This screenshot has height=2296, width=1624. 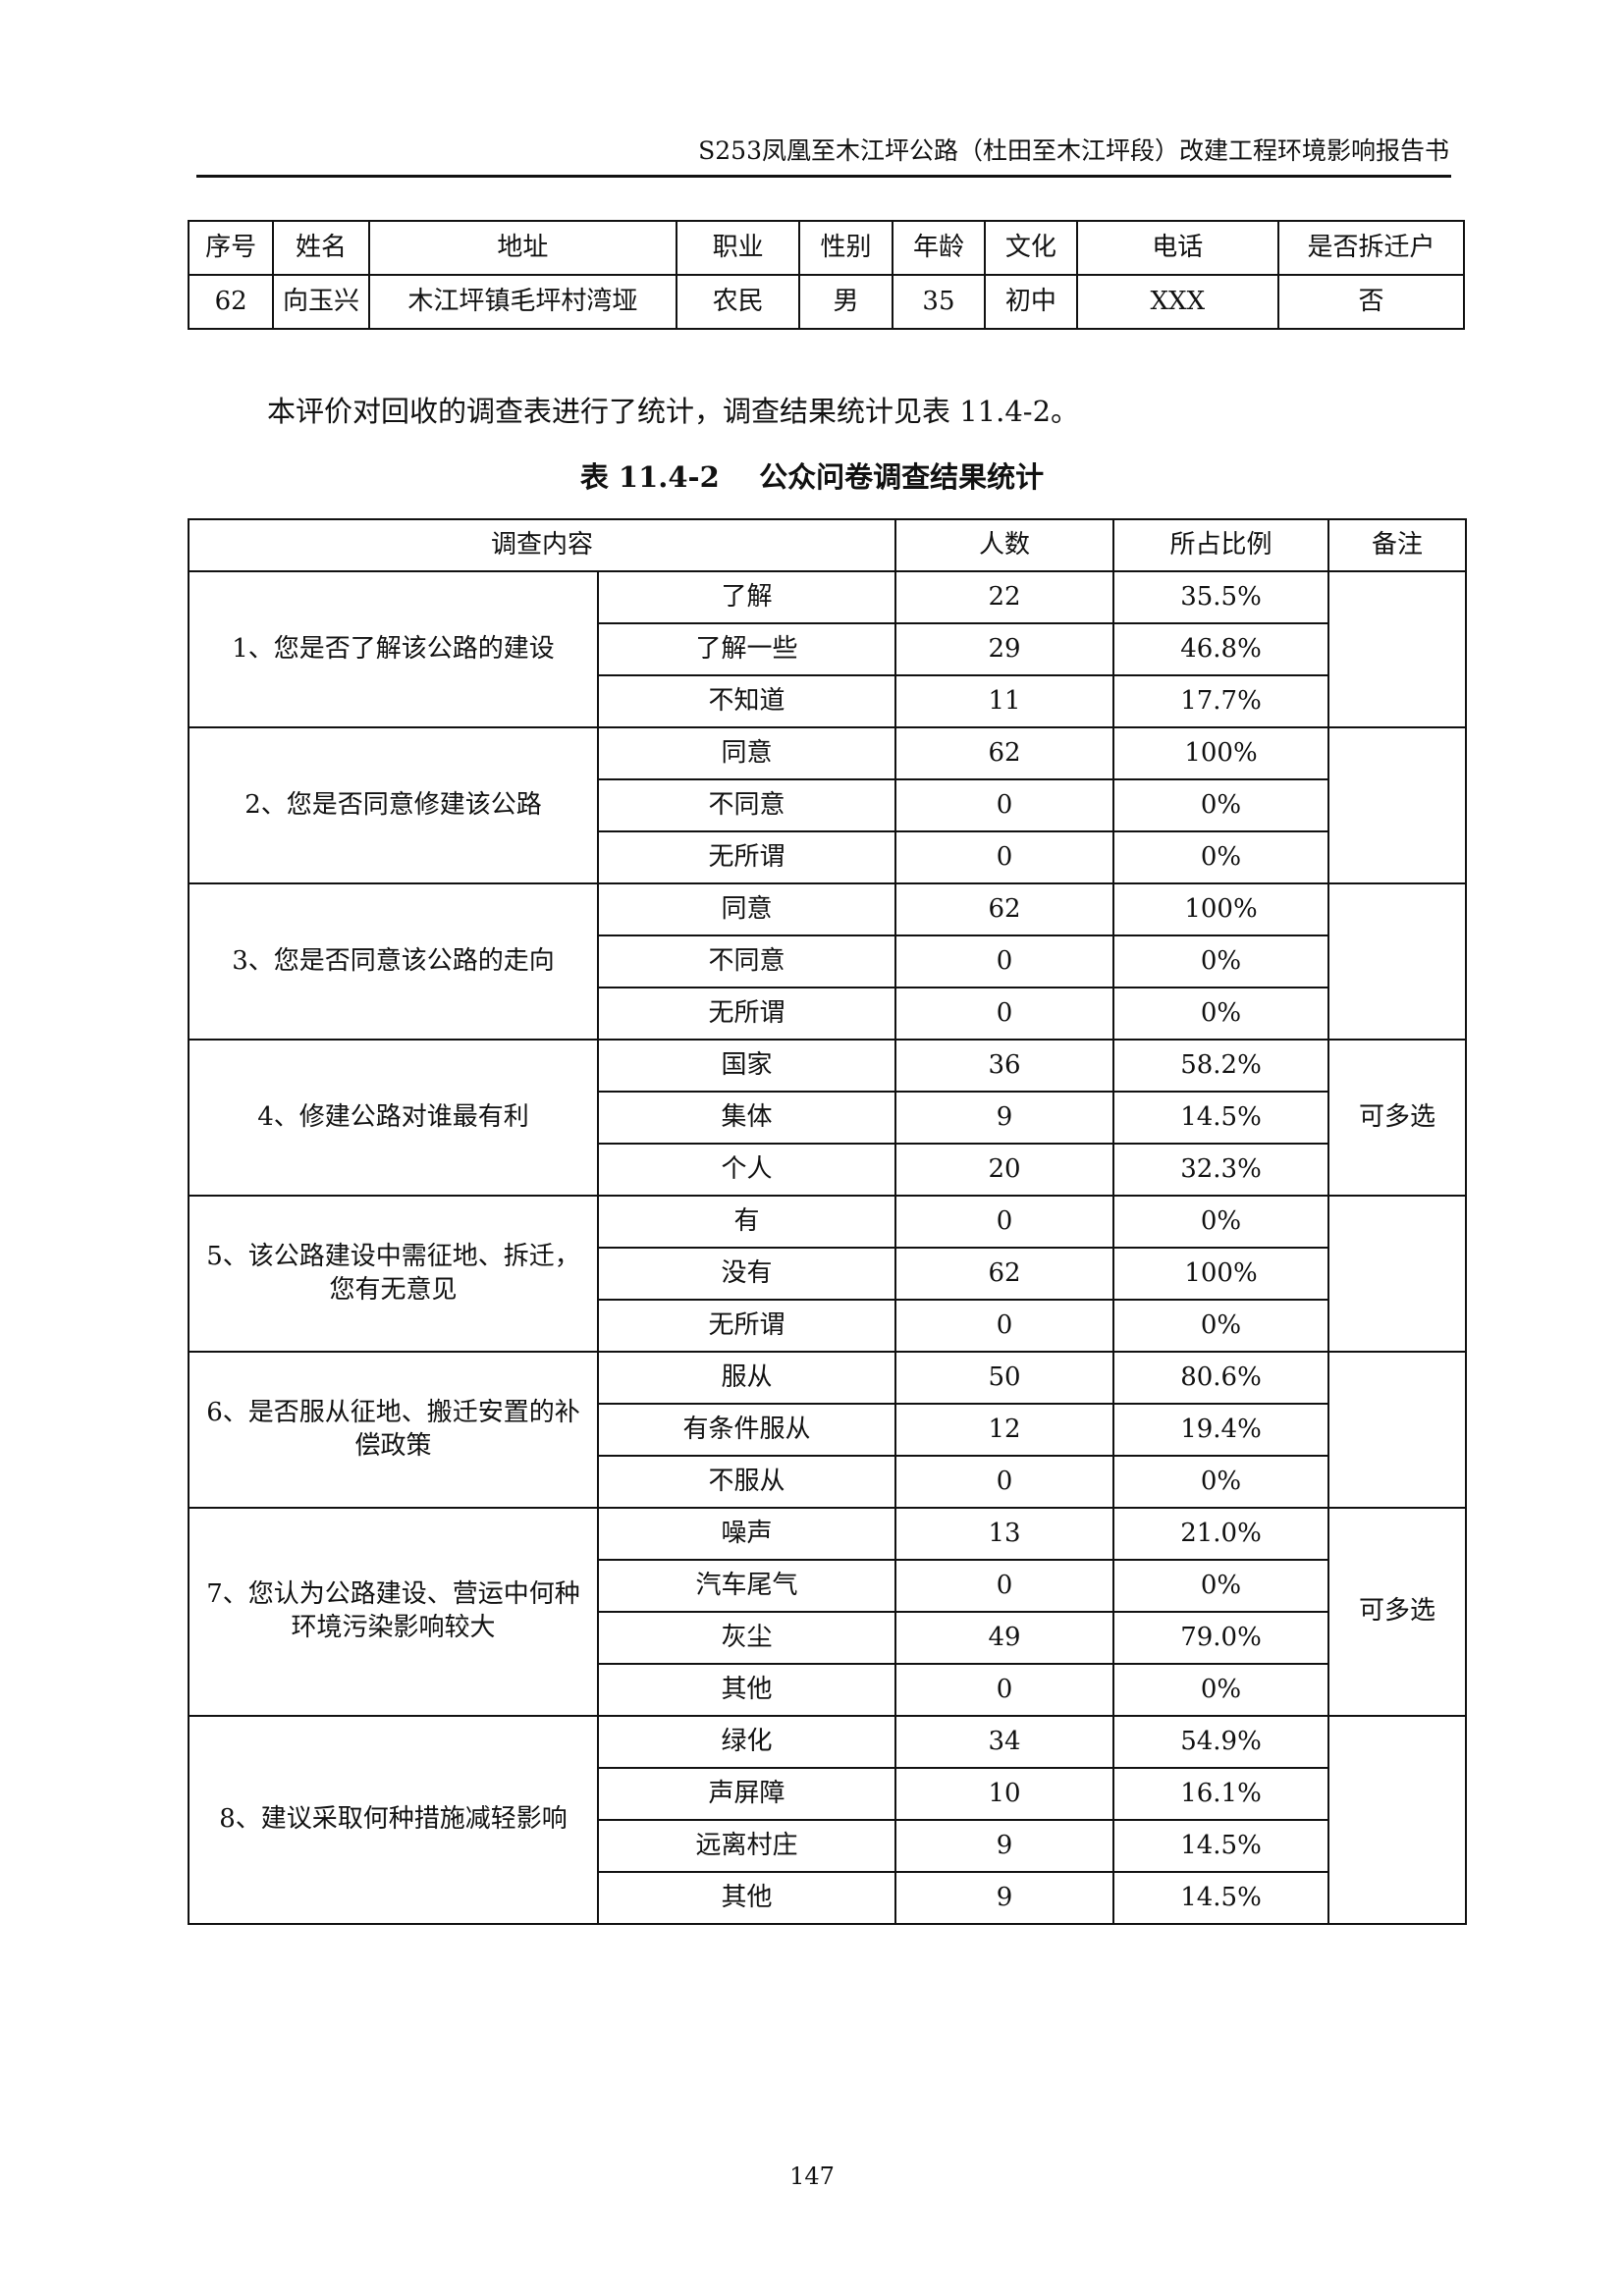 I want to click on count-cell: 36, so click(x=1004, y=1066).